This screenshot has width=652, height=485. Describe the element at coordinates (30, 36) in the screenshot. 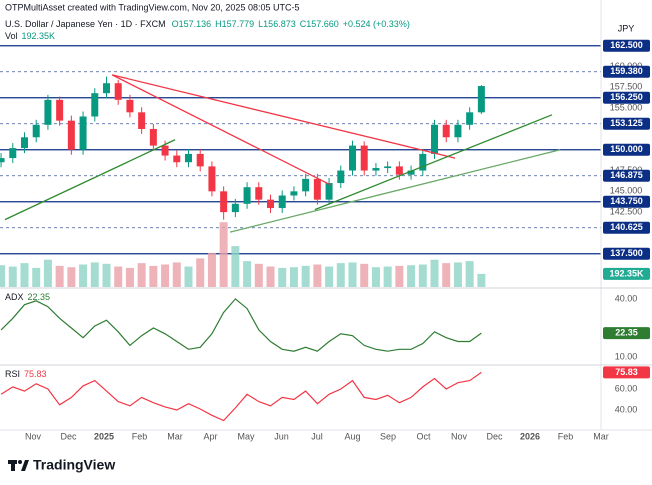

I see `volume-legend: Vol 192.35K` at that location.